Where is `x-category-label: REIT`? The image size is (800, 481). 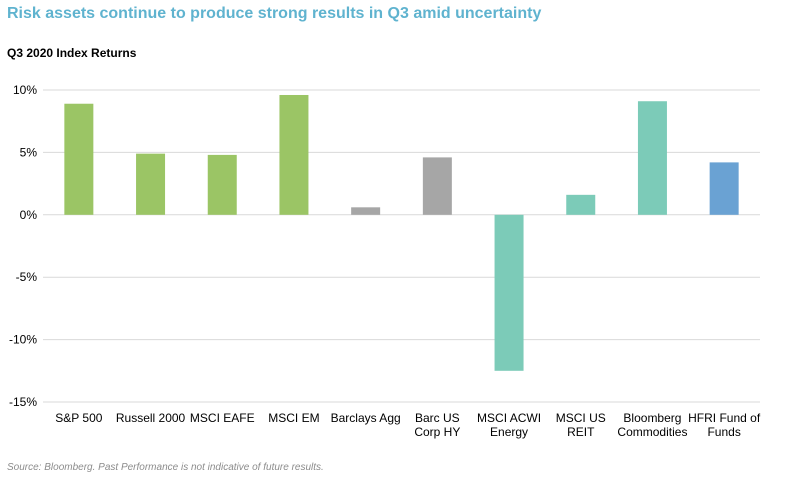 x-category-label: REIT is located at coordinates (581, 432).